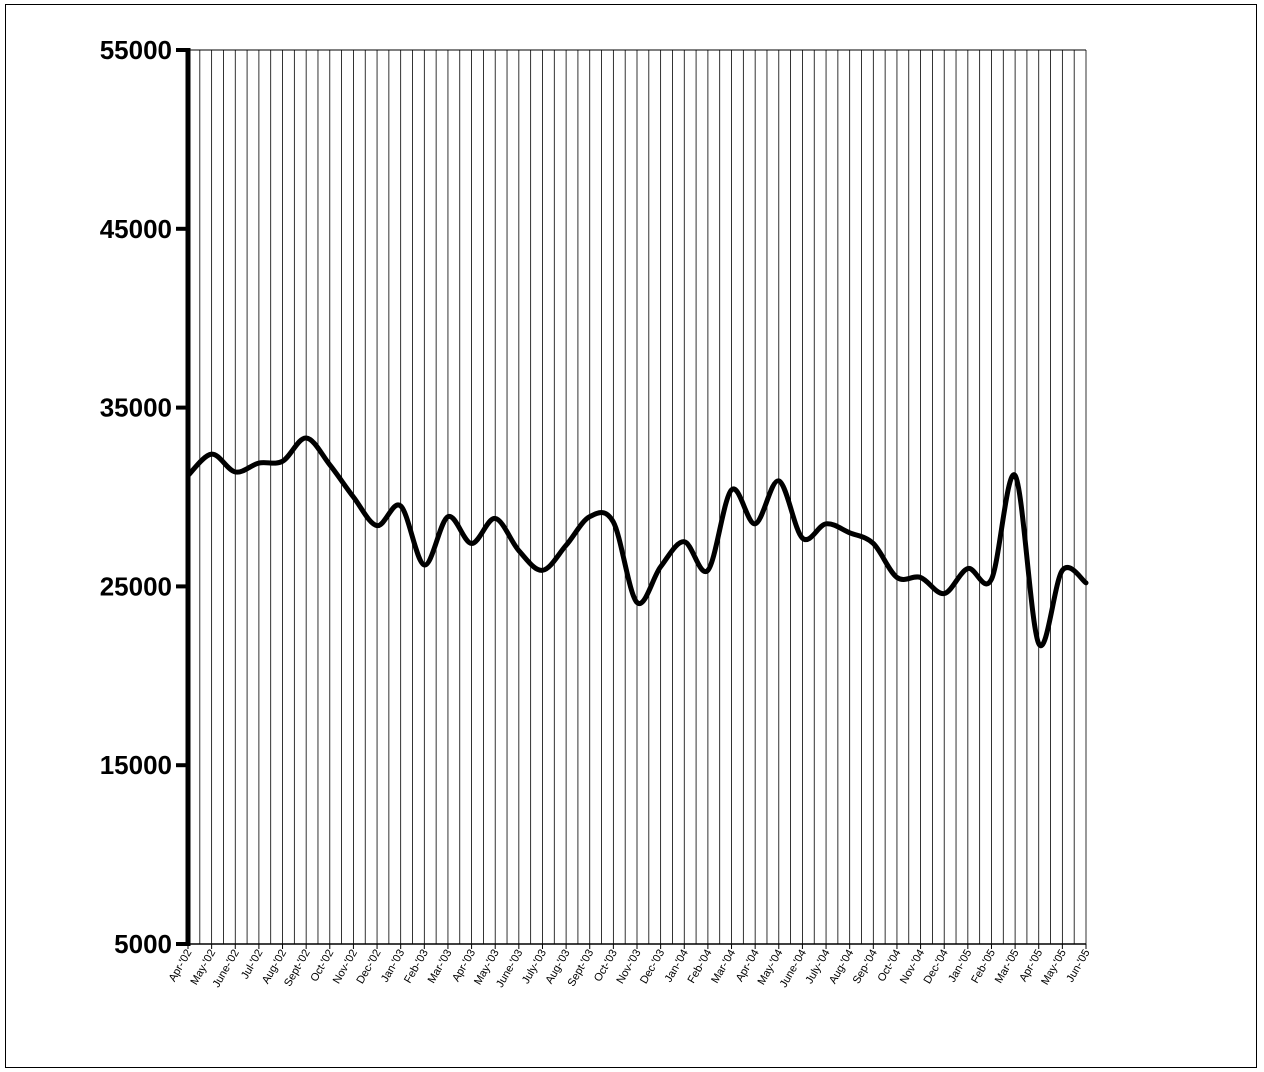 The image size is (1264, 1072). I want to click on series-line, so click(637, 542).